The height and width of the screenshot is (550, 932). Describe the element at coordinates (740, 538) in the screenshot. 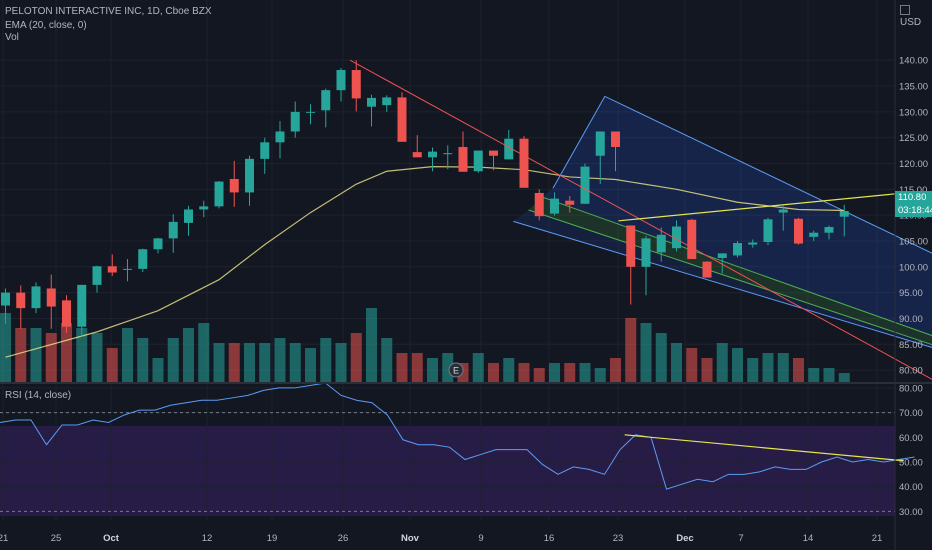

I see `time-tick-label: 7` at that location.